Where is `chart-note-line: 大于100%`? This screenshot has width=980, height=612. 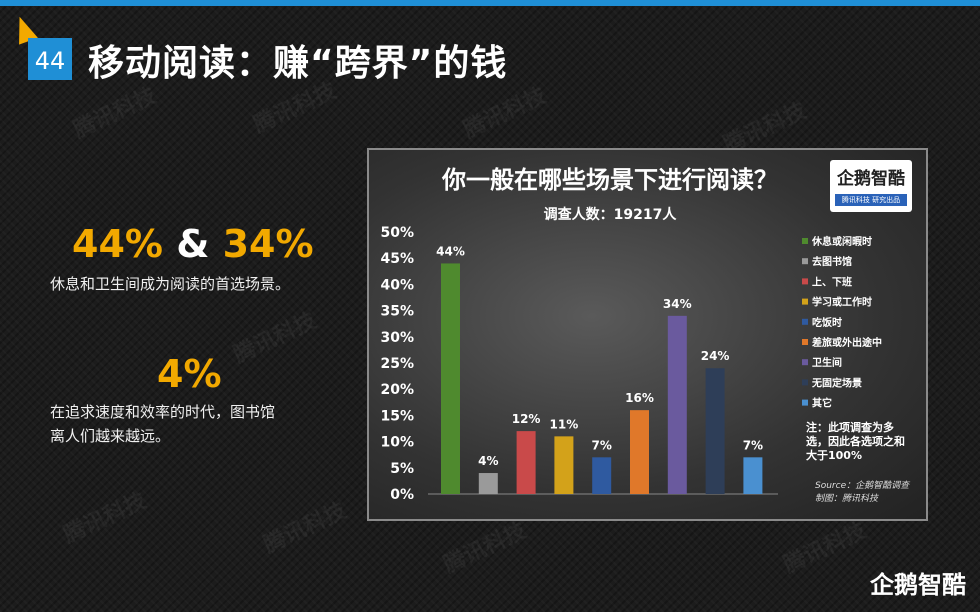
chart-note-line: 大于100% is located at coordinates (834, 455).